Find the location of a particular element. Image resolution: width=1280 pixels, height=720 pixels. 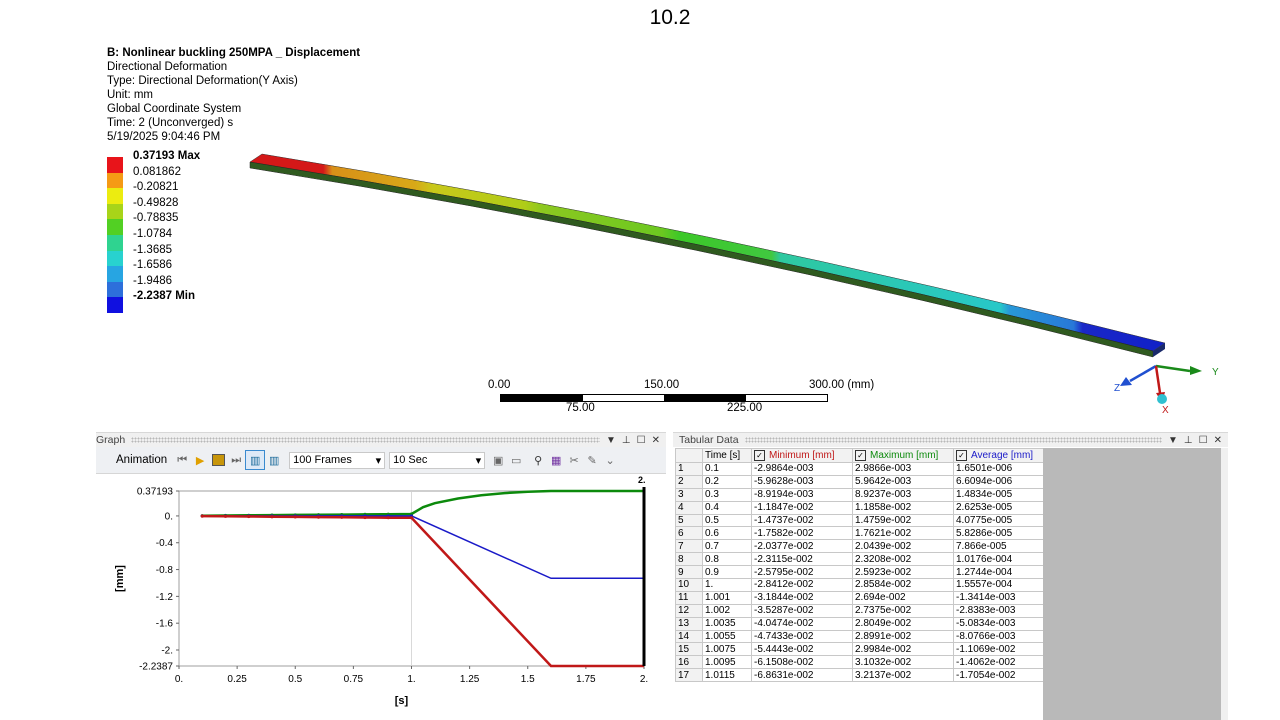

duration-select: 10 Sec ▾ is located at coordinates (437, 460).